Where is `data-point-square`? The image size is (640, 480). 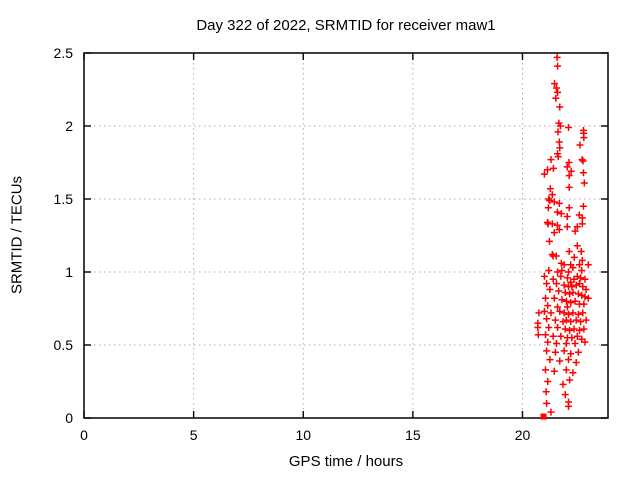 data-point-square is located at coordinates (543, 416).